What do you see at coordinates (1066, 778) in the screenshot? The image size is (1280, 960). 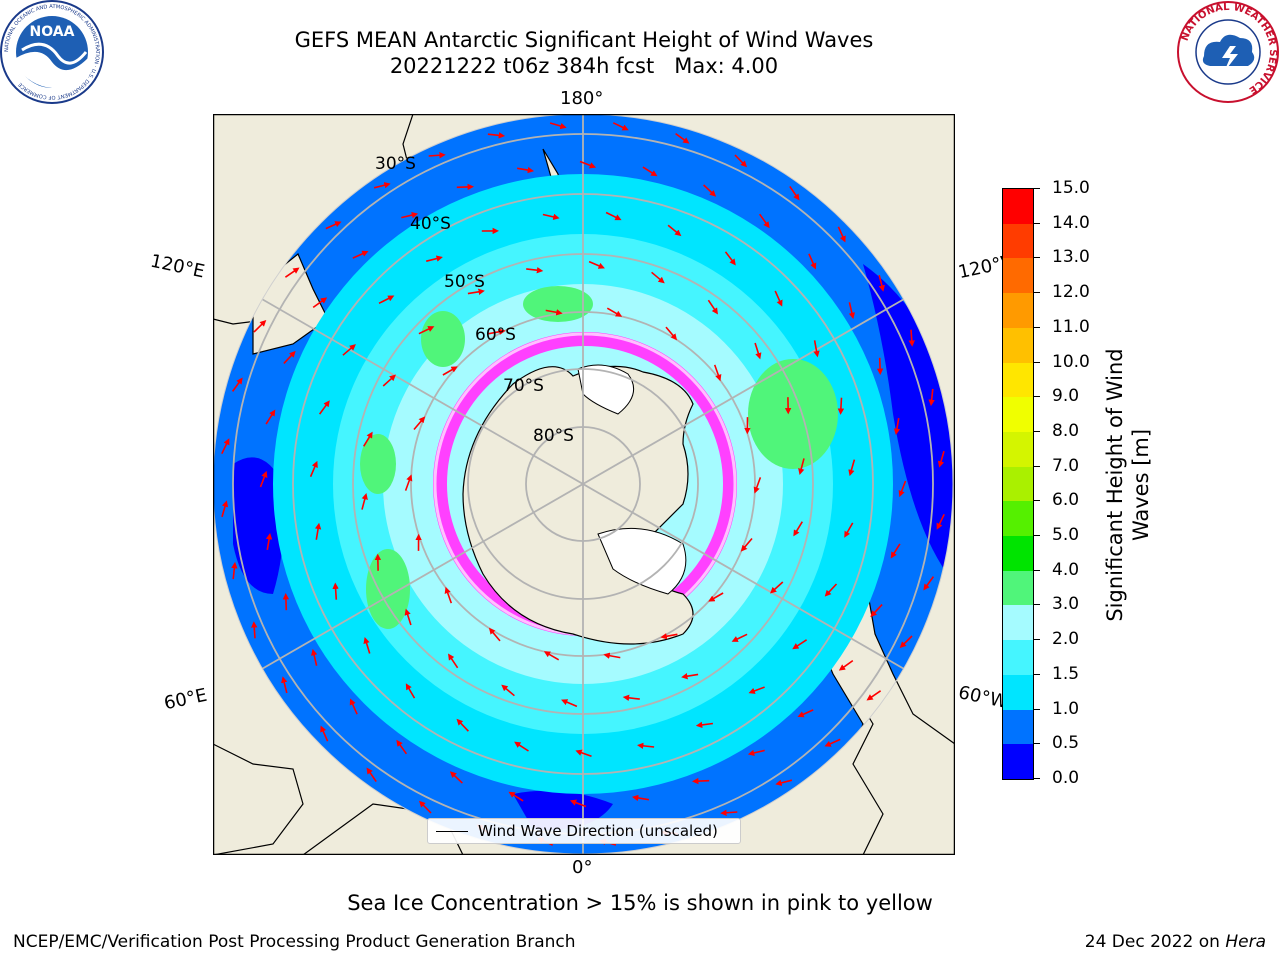 I see `colorbar-tick-label: 0.0` at bounding box center [1066, 778].